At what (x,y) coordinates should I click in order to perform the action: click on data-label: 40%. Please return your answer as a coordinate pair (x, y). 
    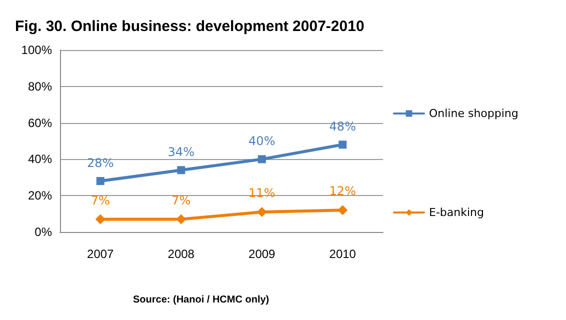
    Looking at the image, I should click on (262, 141).